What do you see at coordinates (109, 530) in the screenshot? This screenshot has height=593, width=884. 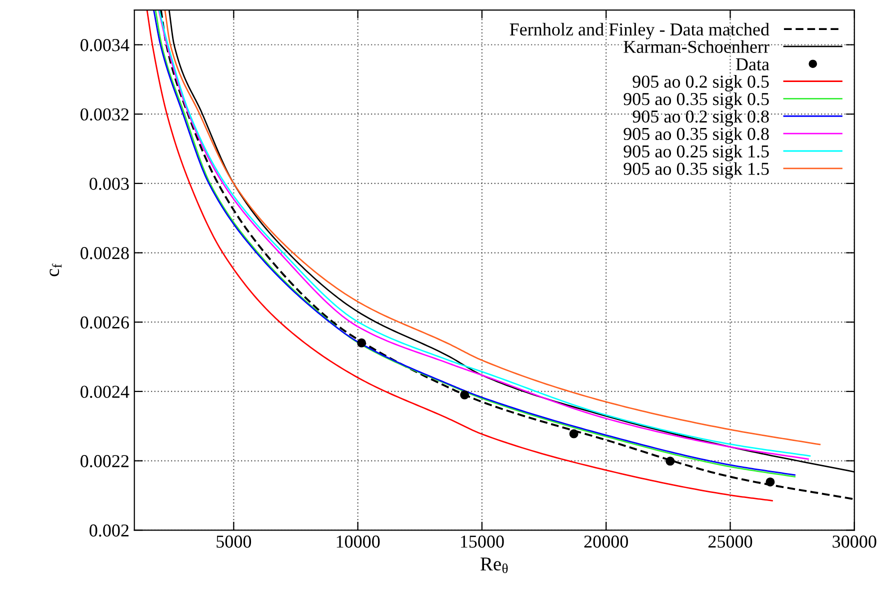 I see `y-tick-label: 0.002` at bounding box center [109, 530].